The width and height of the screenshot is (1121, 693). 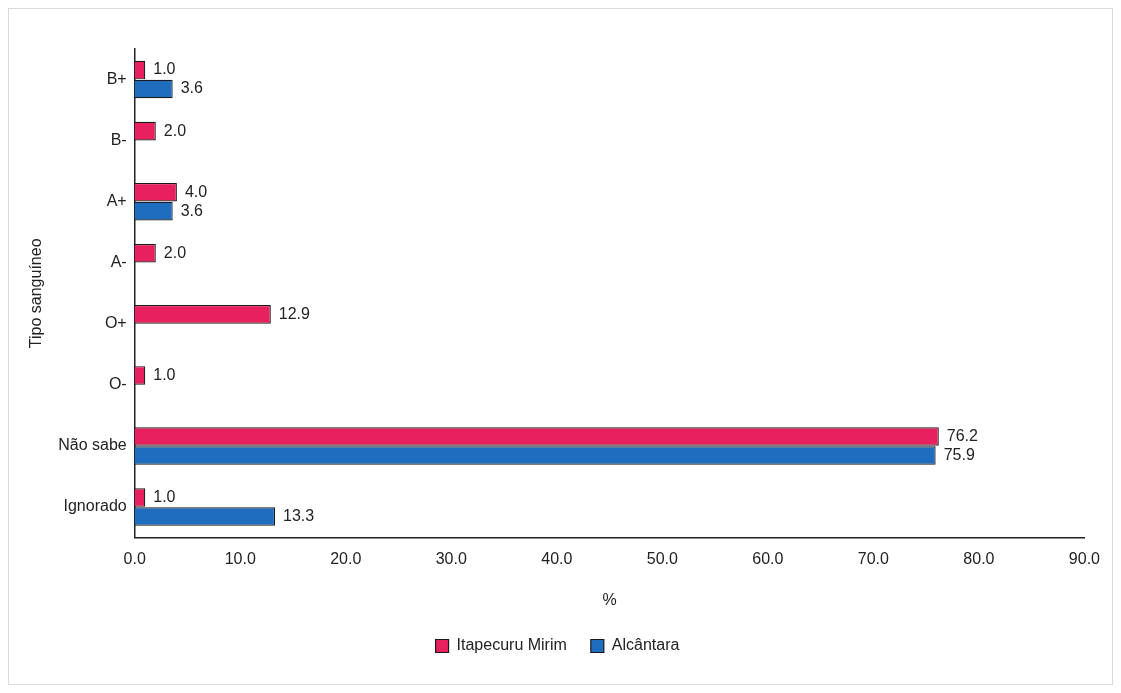 What do you see at coordinates (118, 262) in the screenshot?
I see `y-tick-label: A-` at bounding box center [118, 262].